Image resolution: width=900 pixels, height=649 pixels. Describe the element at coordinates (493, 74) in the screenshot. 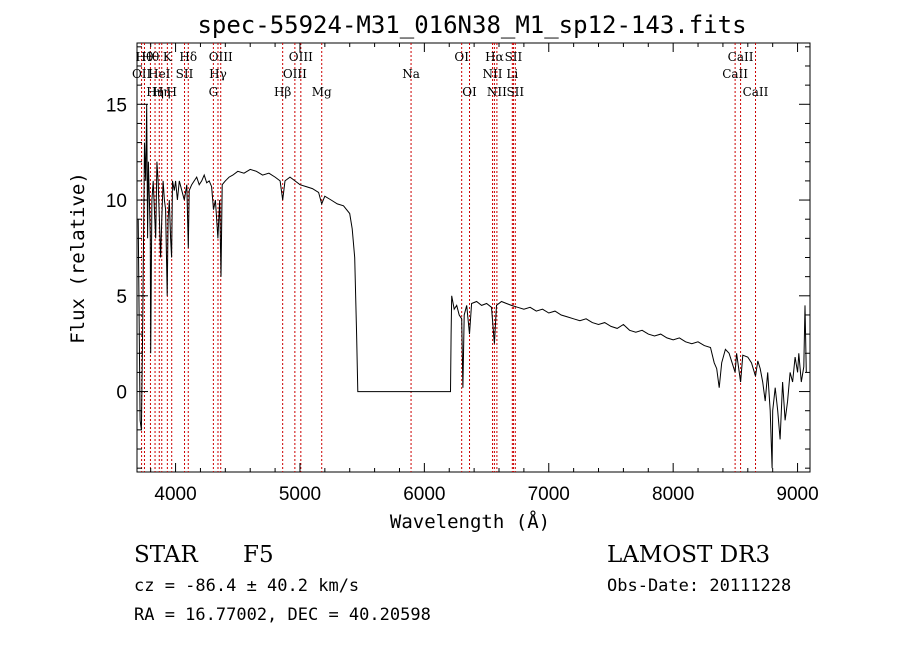

I see `line-label-20: NII` at that location.